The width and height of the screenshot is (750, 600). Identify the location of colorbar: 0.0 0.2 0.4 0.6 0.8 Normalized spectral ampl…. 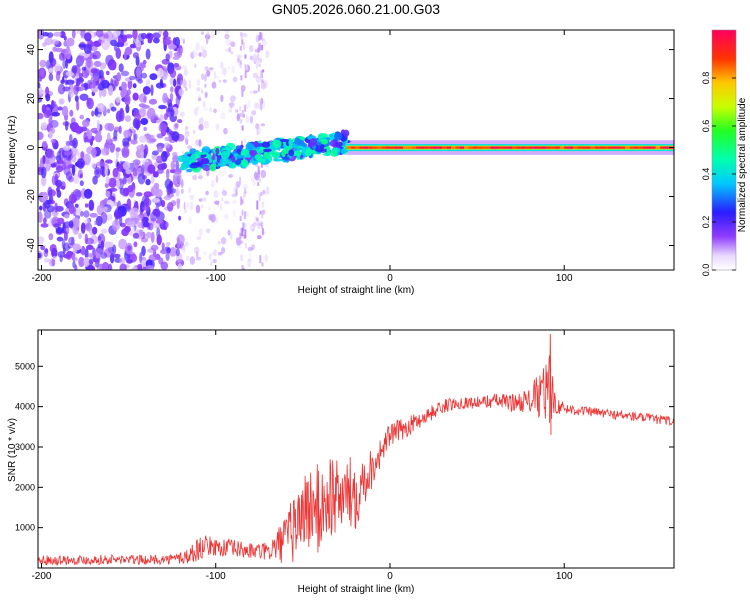
(724, 152).